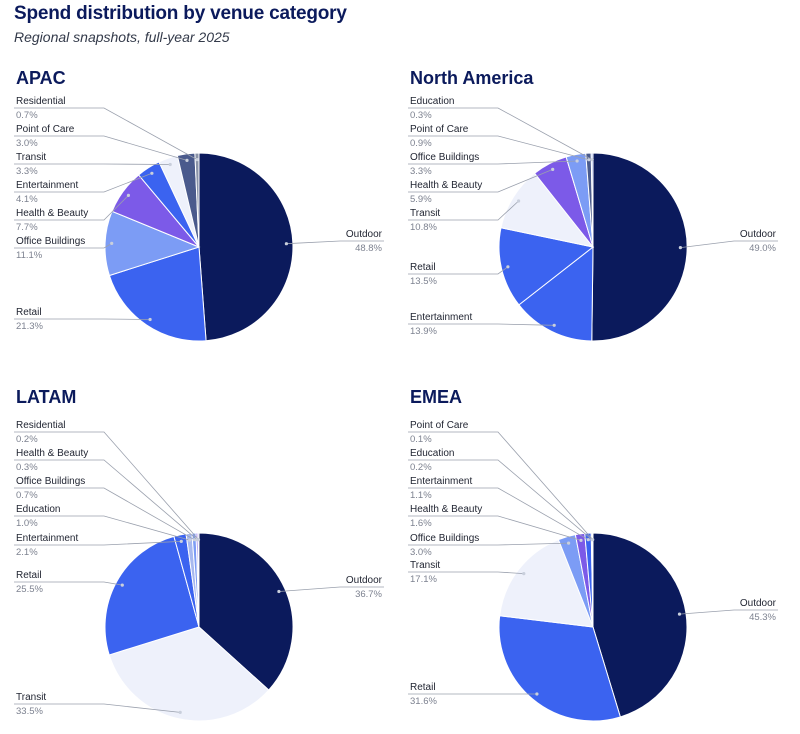 The height and width of the screenshot is (734, 800). I want to click on slice-value-entertainment: 13.9%, so click(423, 331).